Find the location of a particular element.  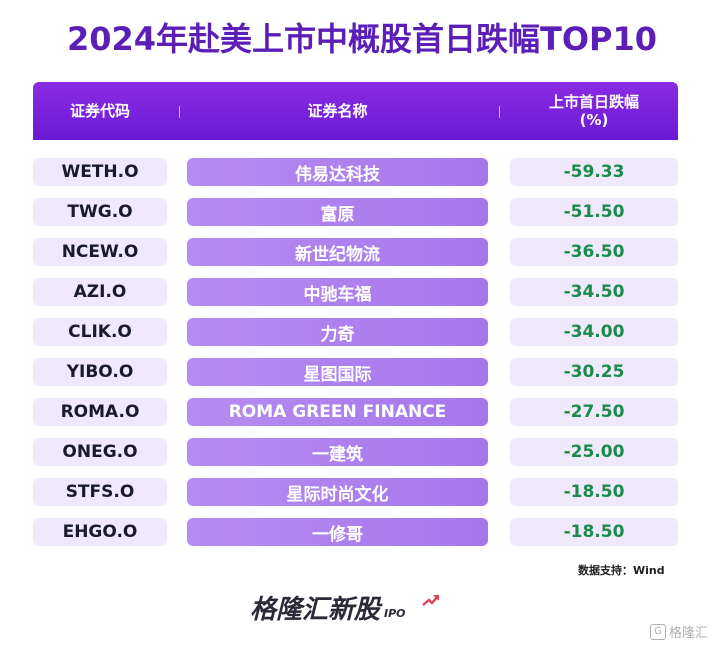

chart-title: 2024年赴美上市中概股首日跌幅TOP10 is located at coordinates (362, 39).